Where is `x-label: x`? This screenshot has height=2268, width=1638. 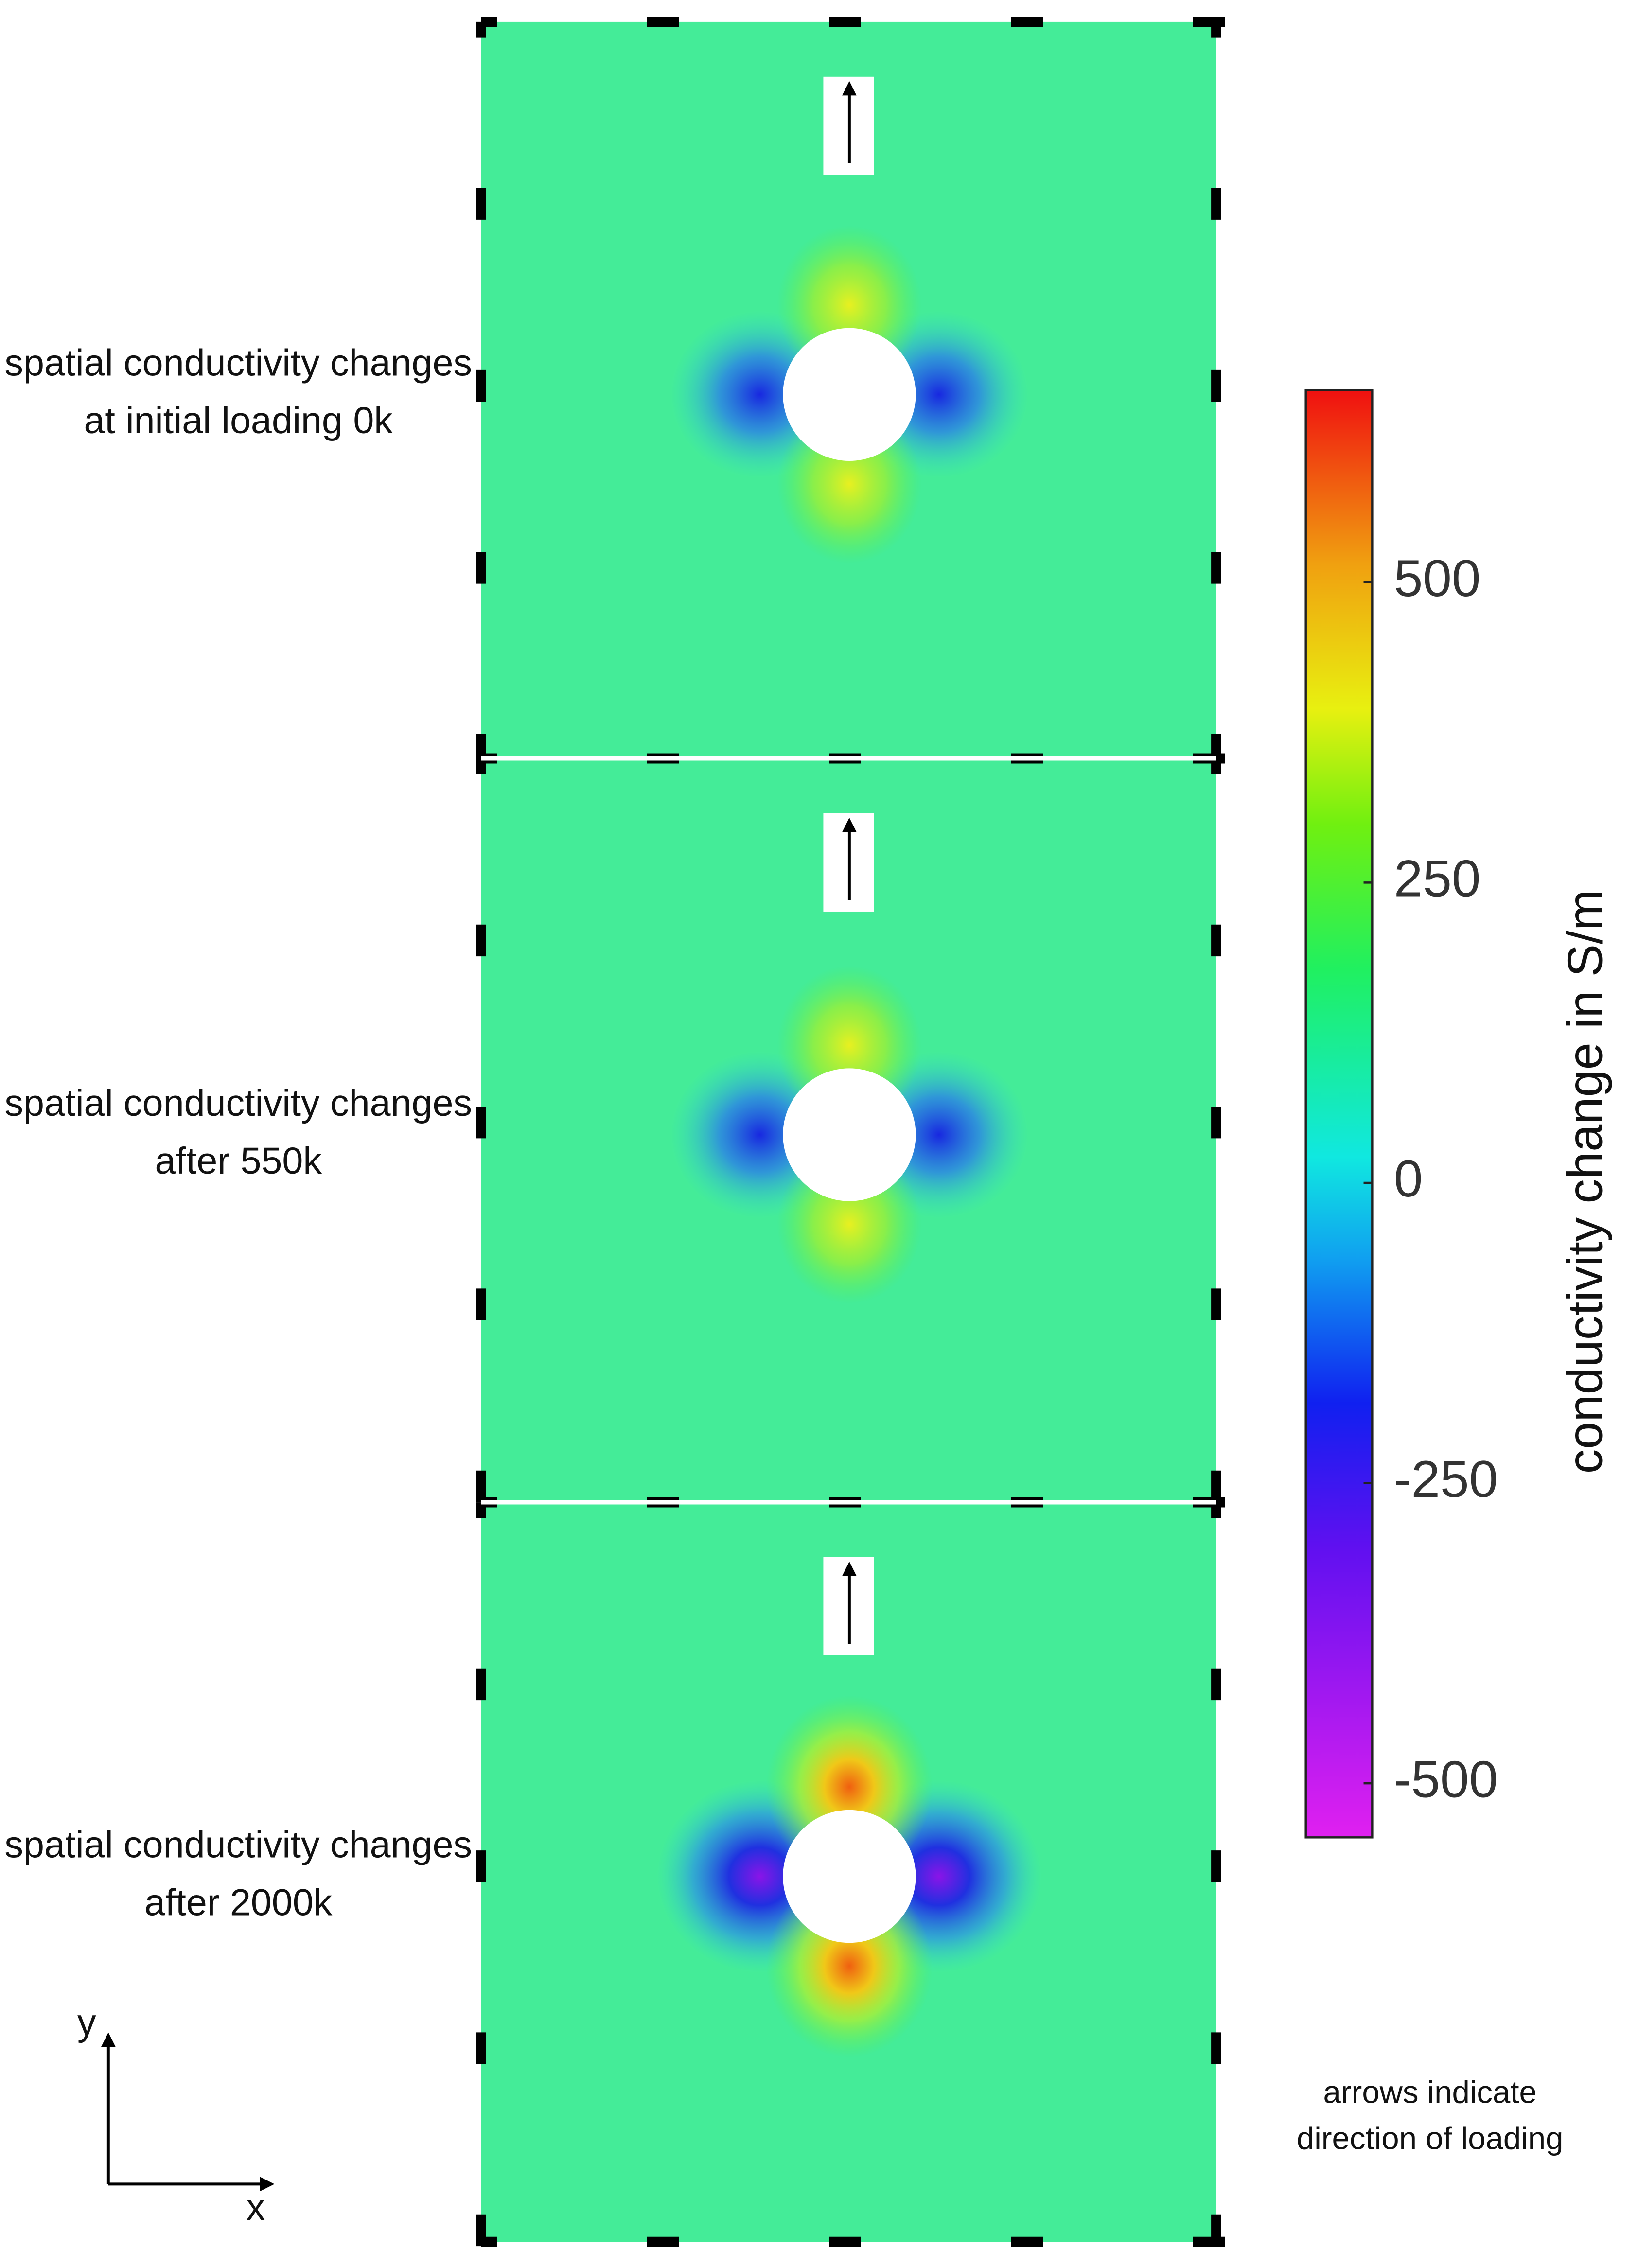
x-label: x is located at coordinates (256, 2207).